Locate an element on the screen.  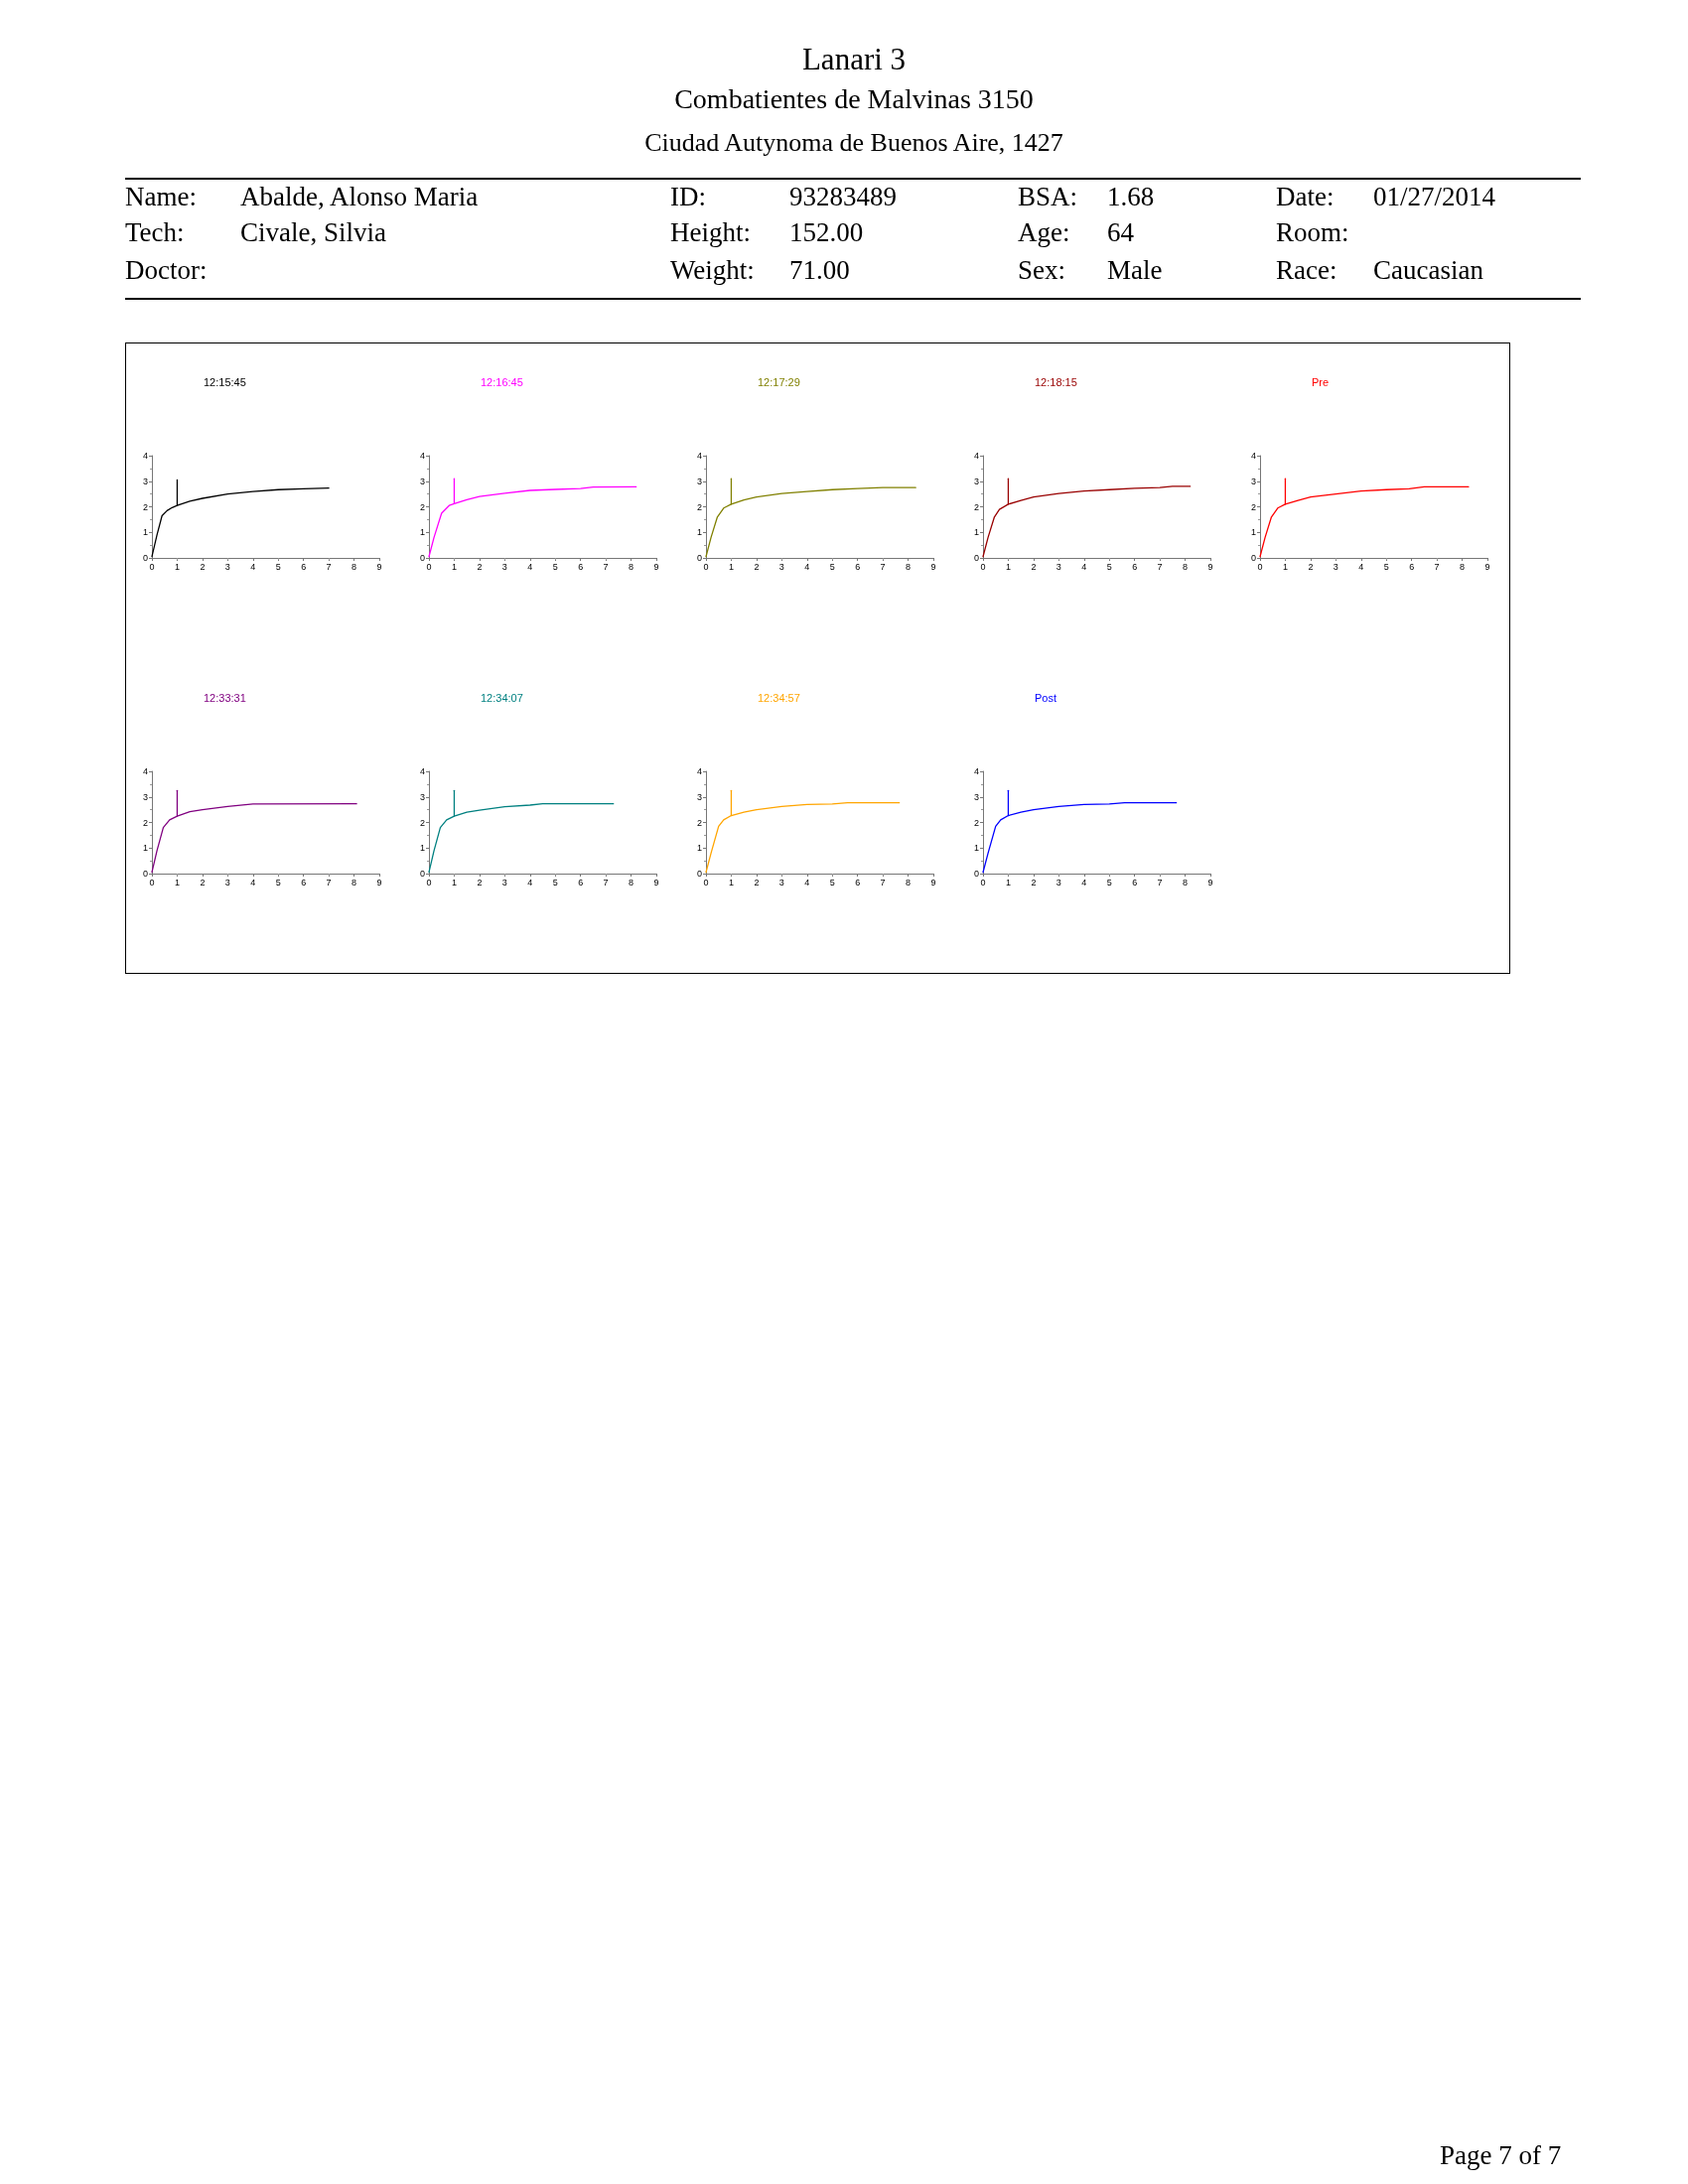
chart-title: 12:15:45 is located at coordinates (225, 381).